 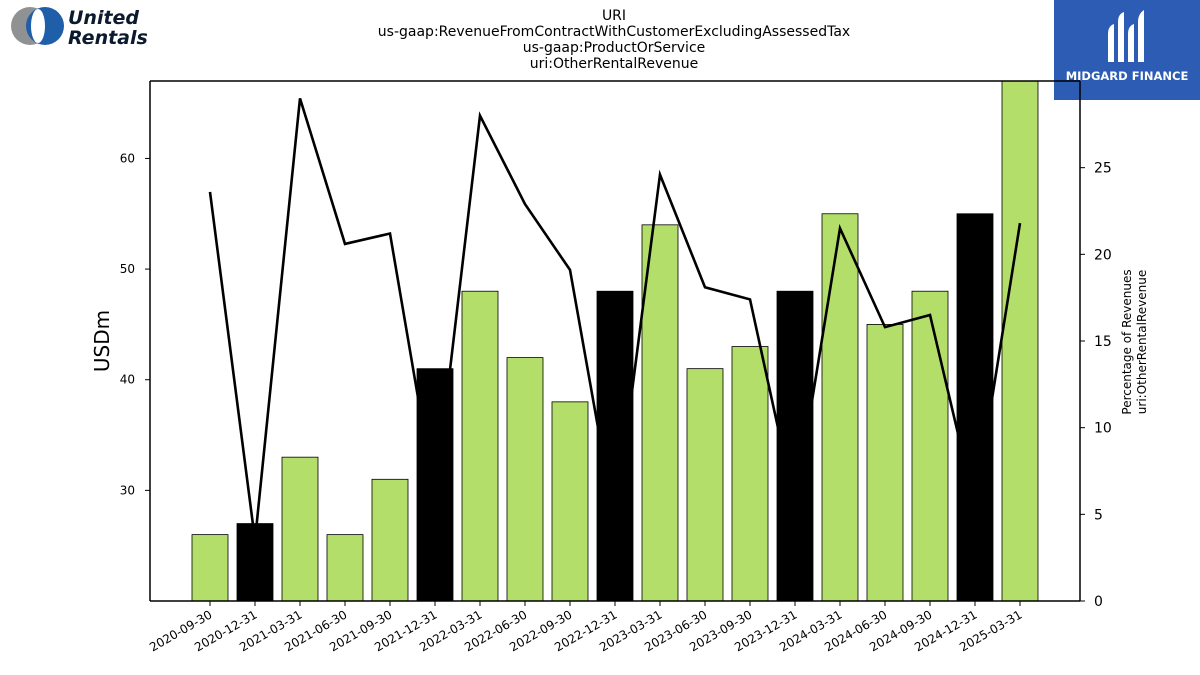 I want to click on y-right-axis-label: Percentage of Revenues, so click(x=1127, y=341).